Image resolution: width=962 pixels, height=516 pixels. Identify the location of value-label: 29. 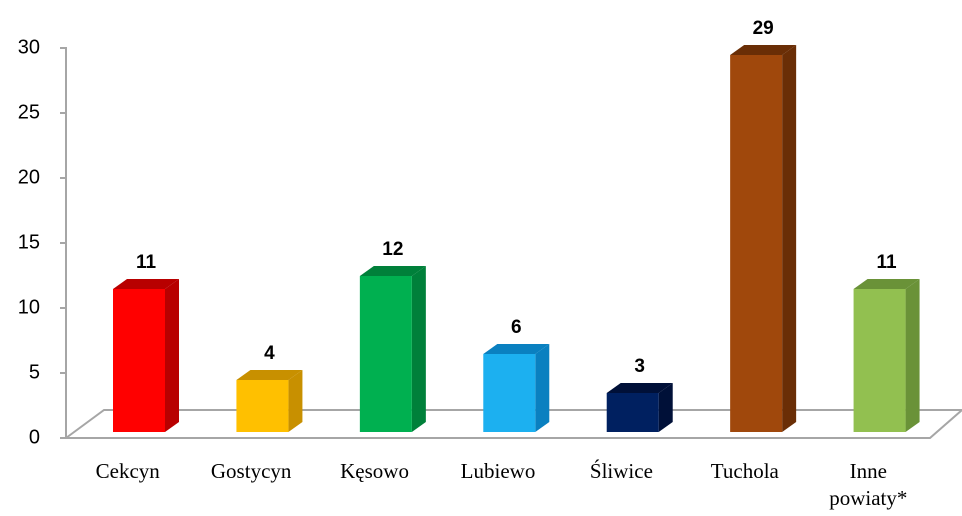
(763, 28).